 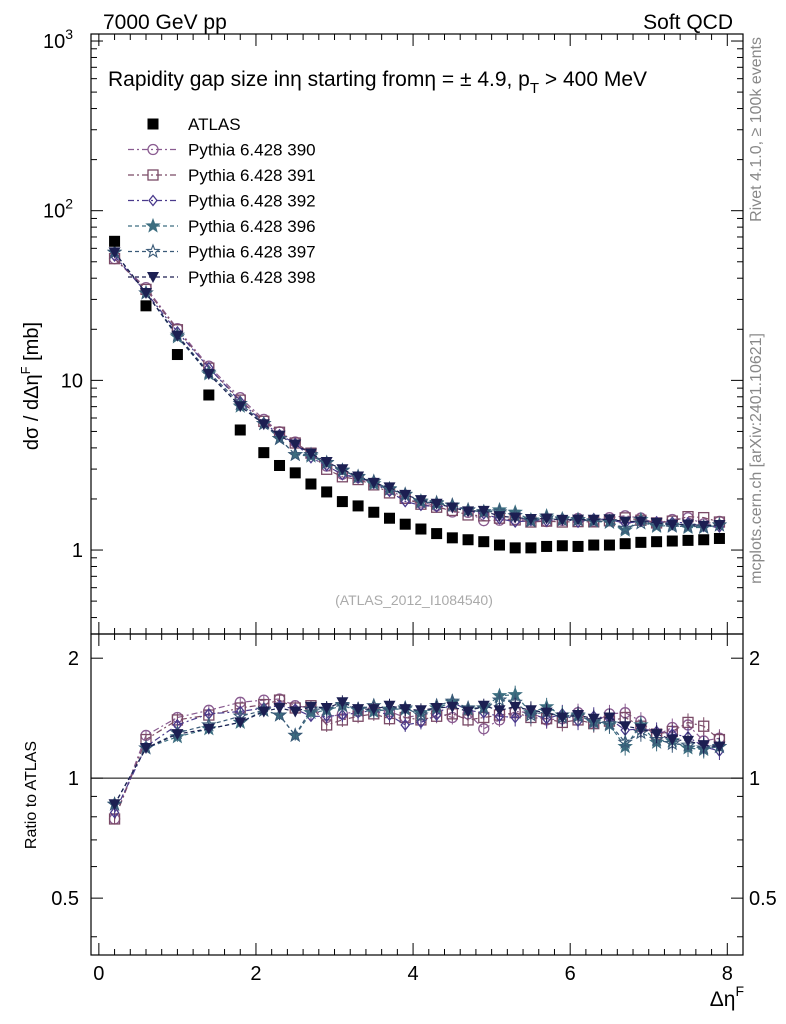 I want to click on y-tick-label-sup: 2, so click(x=69, y=204).